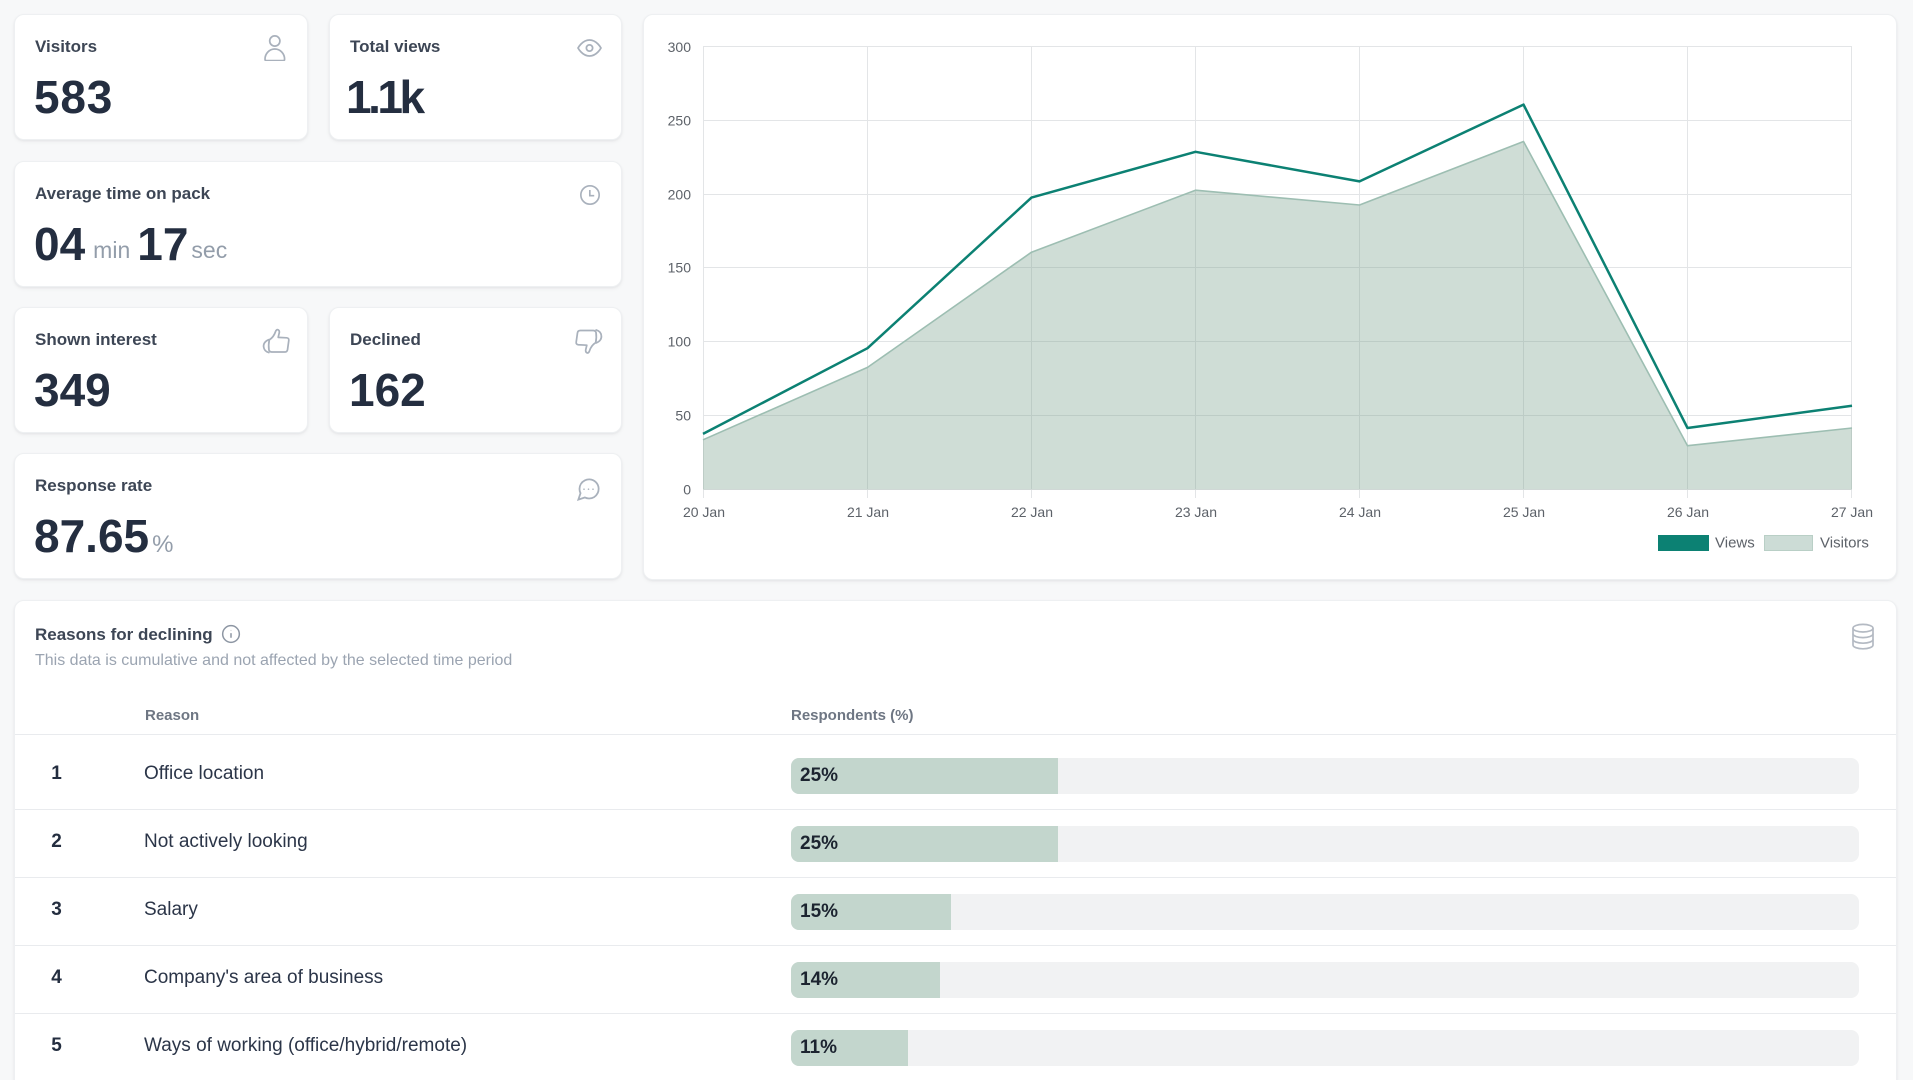  Describe the element at coordinates (1196, 512) in the screenshot. I see `svg-text: 23 Jan` at that location.